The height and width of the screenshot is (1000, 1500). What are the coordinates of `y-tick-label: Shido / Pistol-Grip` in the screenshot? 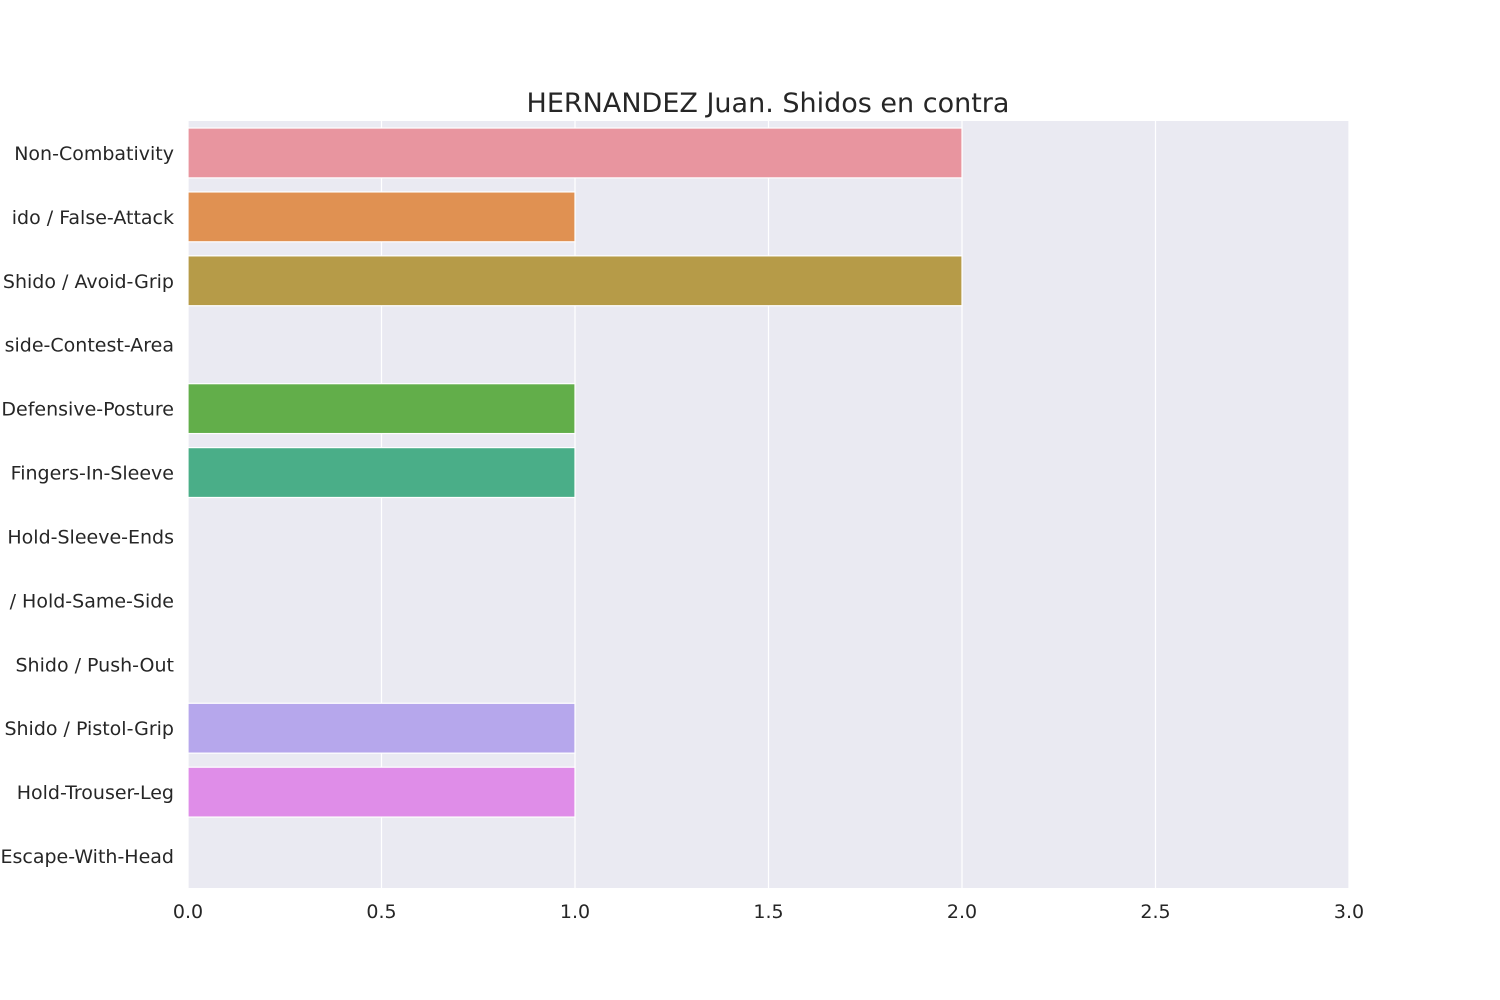 It's located at (89, 729).